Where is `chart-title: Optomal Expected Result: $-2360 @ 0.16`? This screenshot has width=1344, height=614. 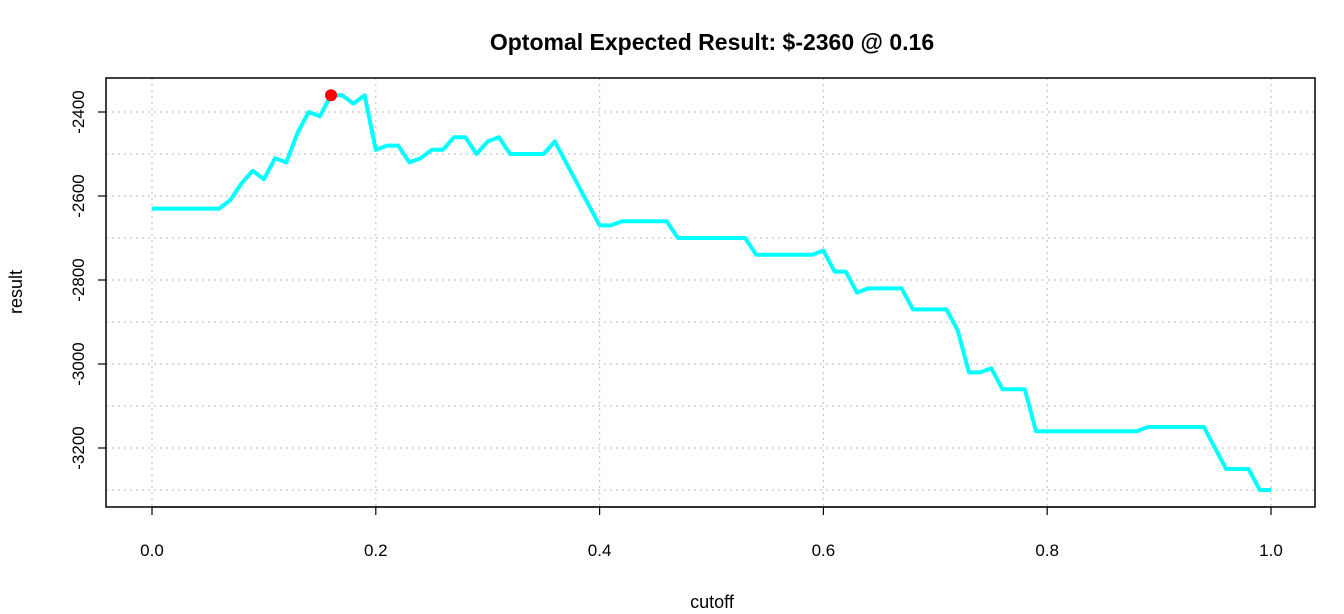
chart-title: Optomal Expected Result: $-2360 @ 0.16 is located at coordinates (712, 42).